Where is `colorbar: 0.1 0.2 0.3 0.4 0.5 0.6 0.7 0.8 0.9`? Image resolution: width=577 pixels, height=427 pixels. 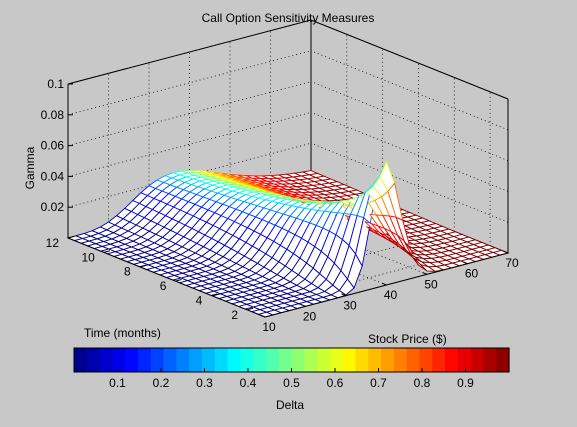
colorbar: 0.1 0.2 0.3 0.4 0.5 0.6 0.7 0.8 0.9 is located at coordinates (291, 368).